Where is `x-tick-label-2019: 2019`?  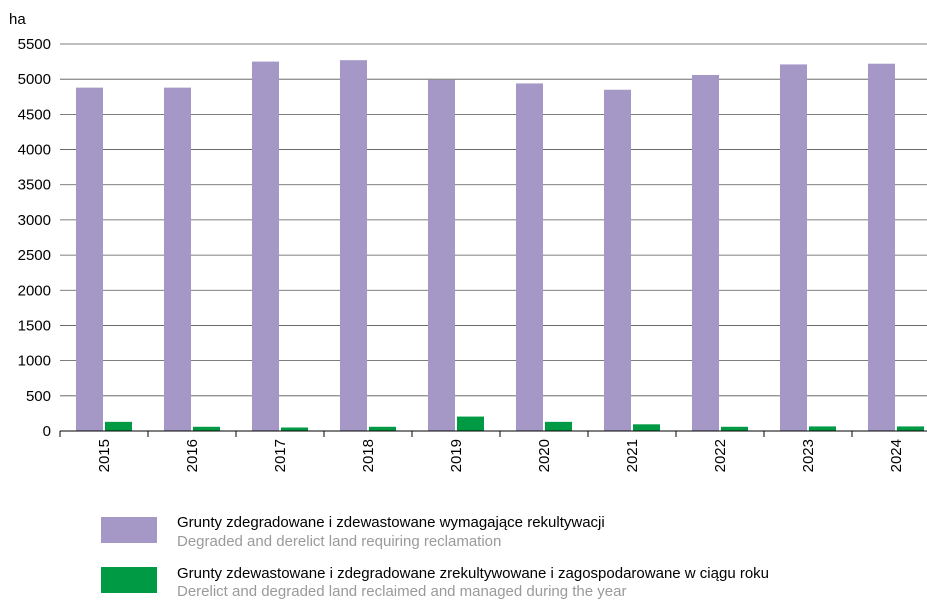 x-tick-label-2019: 2019 is located at coordinates (456, 455).